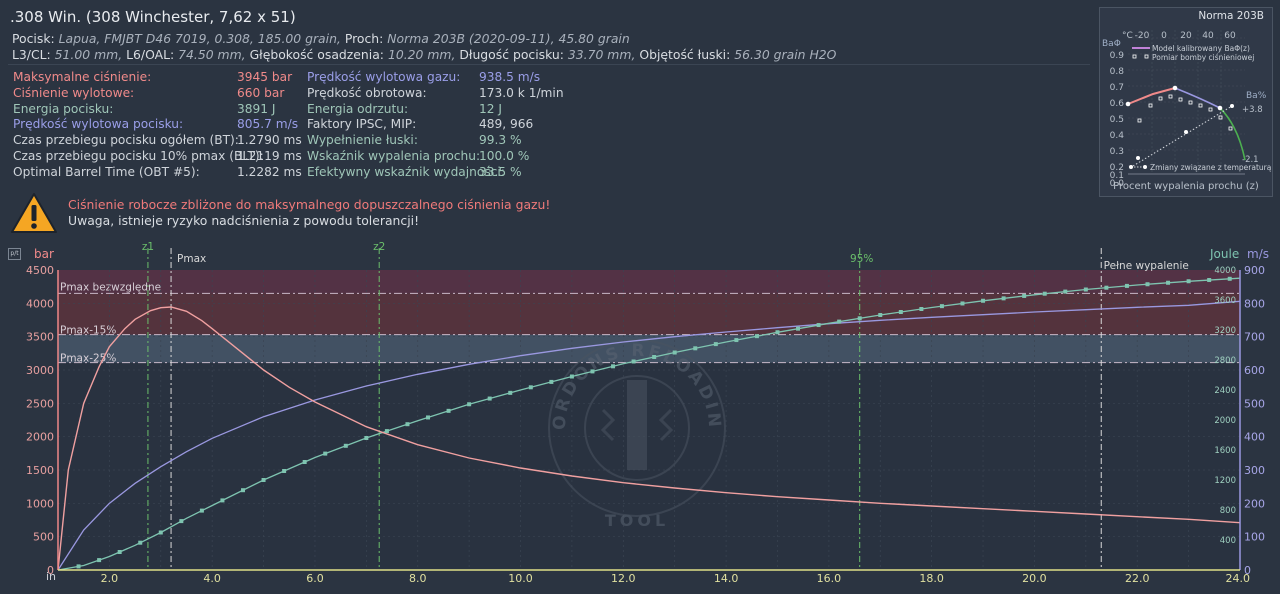 The width and height of the screenshot is (1280, 594). What do you see at coordinates (364, 38) in the screenshot?
I see `powder-label: Proch:` at bounding box center [364, 38].